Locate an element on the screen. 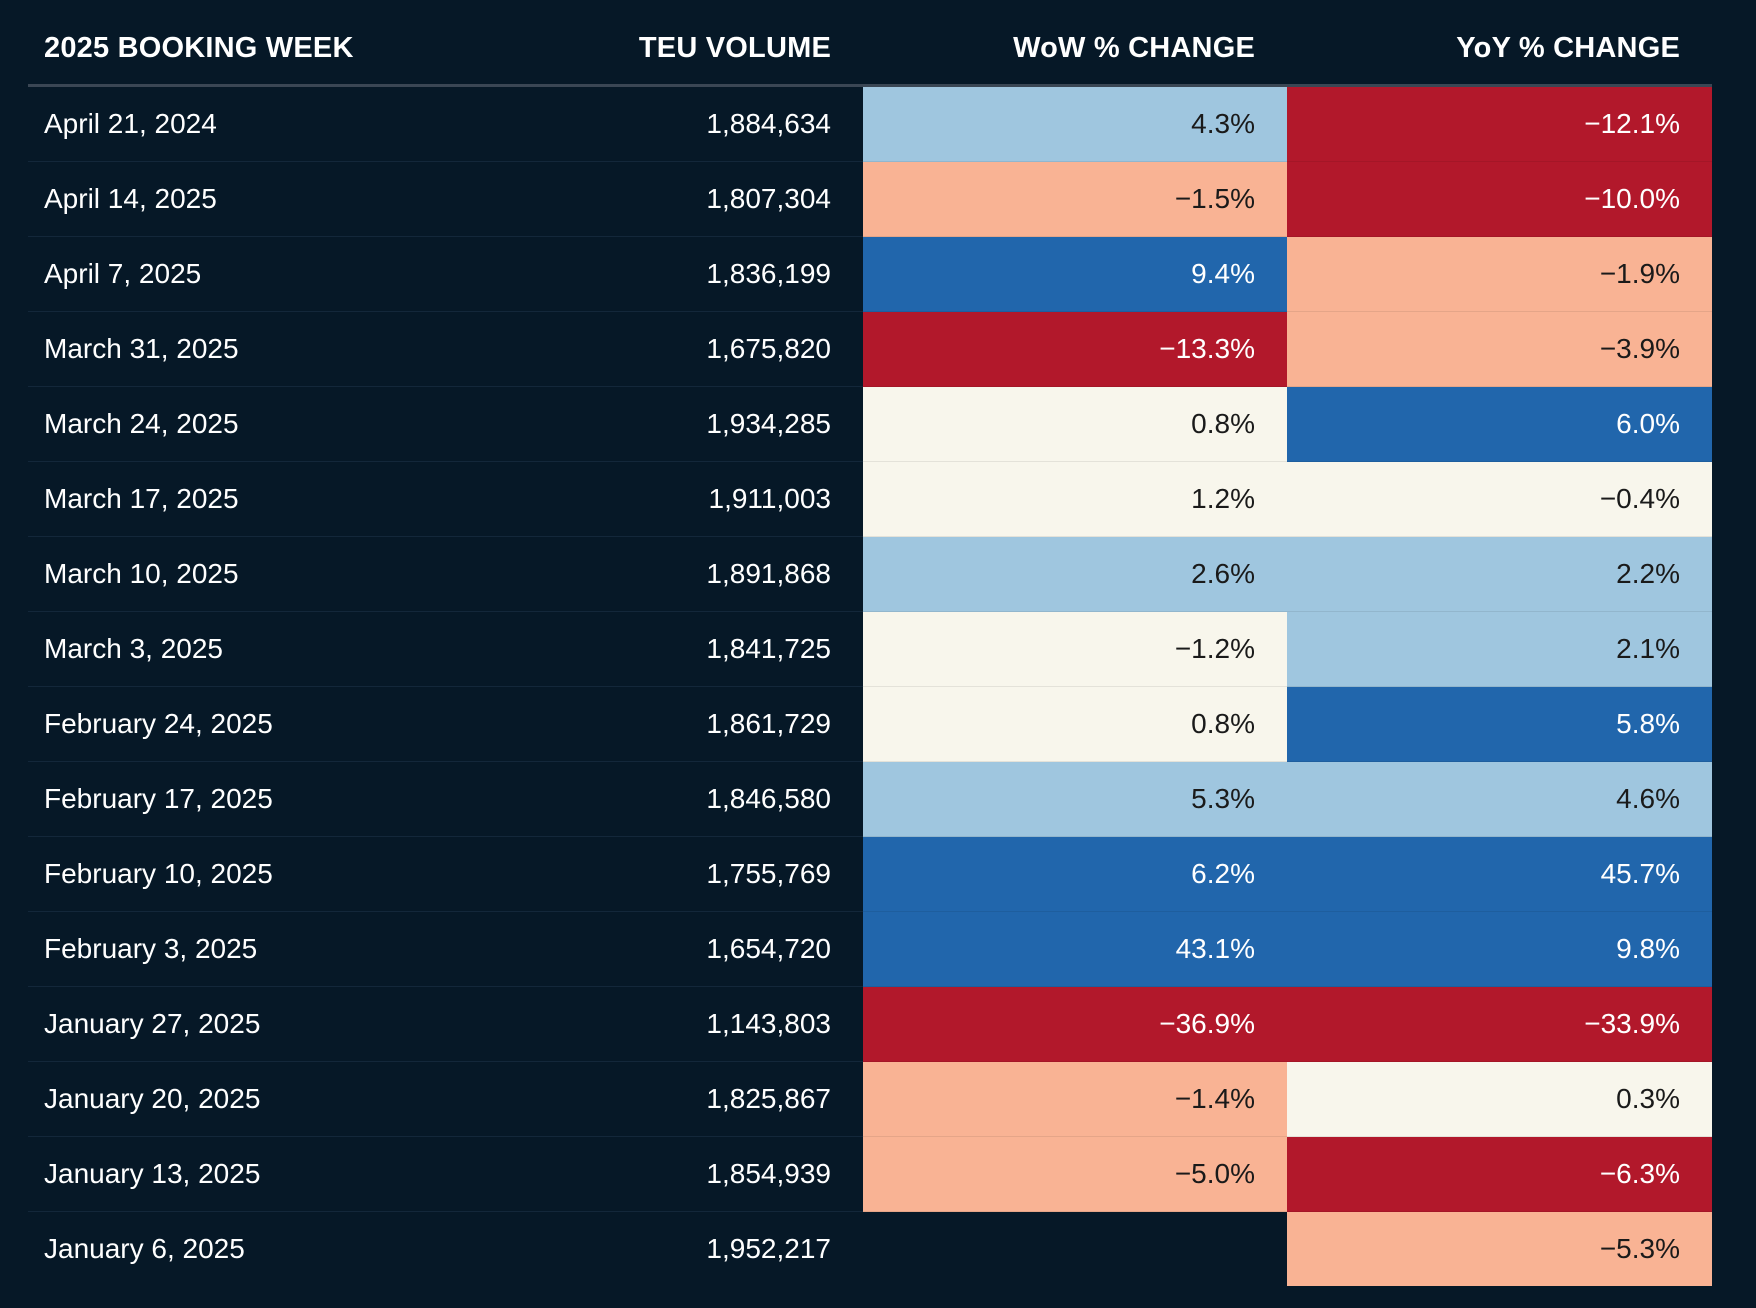  teu-volume-cell: 1,654,720 is located at coordinates (690, 949).